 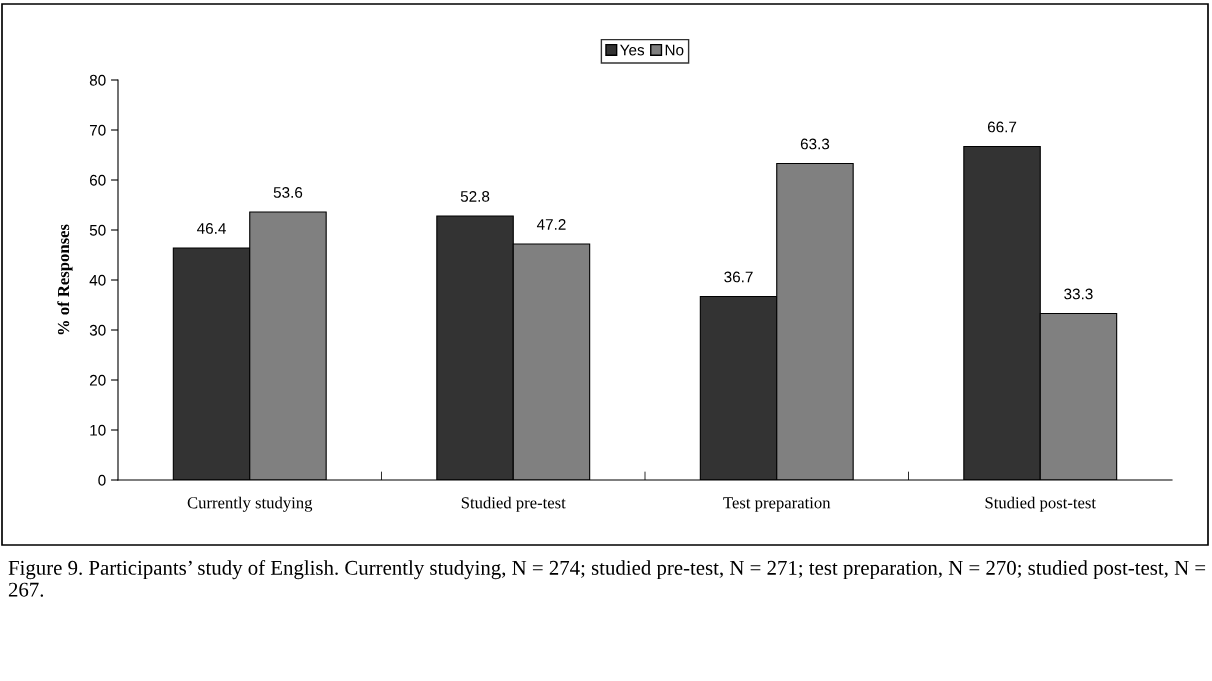 What do you see at coordinates (551, 224) in the screenshot?
I see `data-label: 47.2` at bounding box center [551, 224].